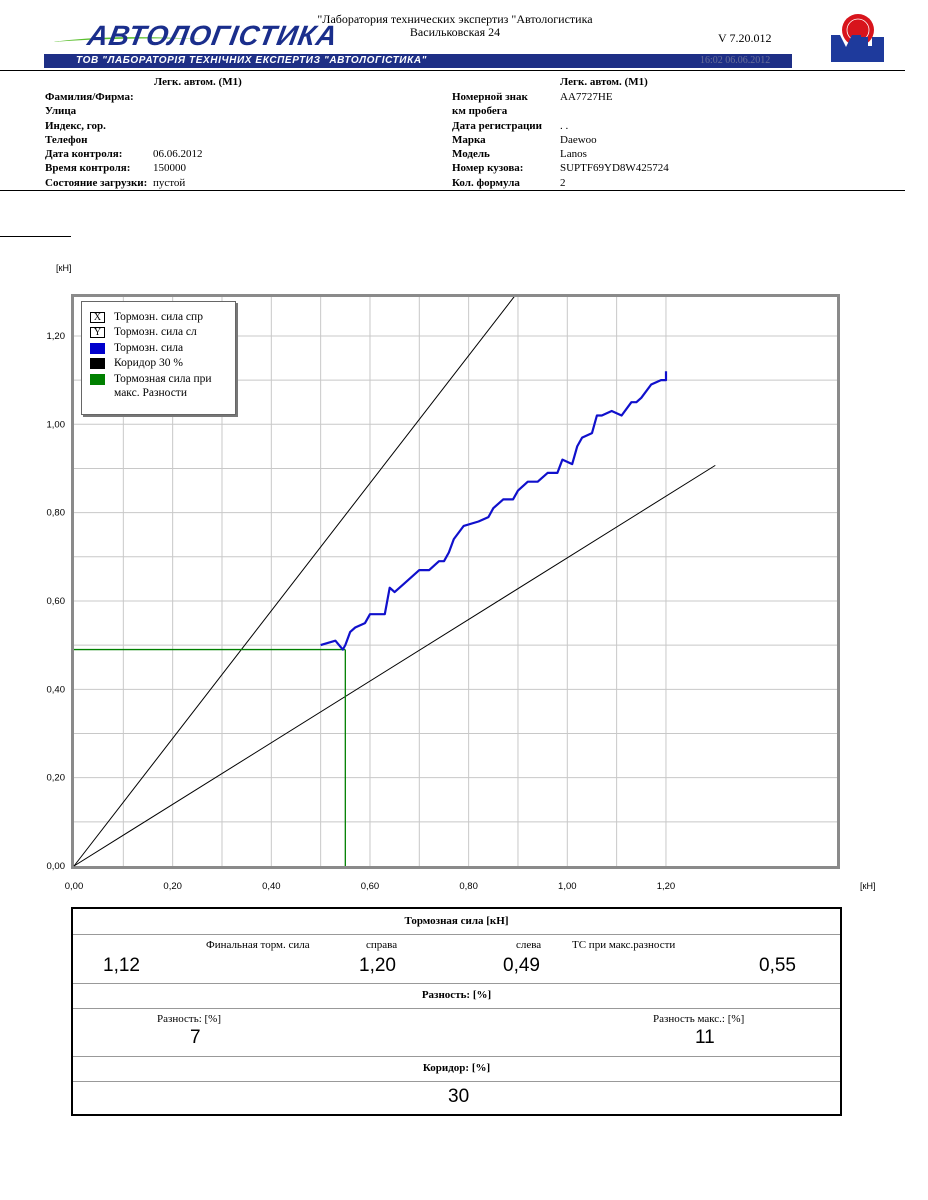 Image resolution: width=928 pixels, height=1200 pixels. I want to click on info-value: пустой, so click(169, 182).